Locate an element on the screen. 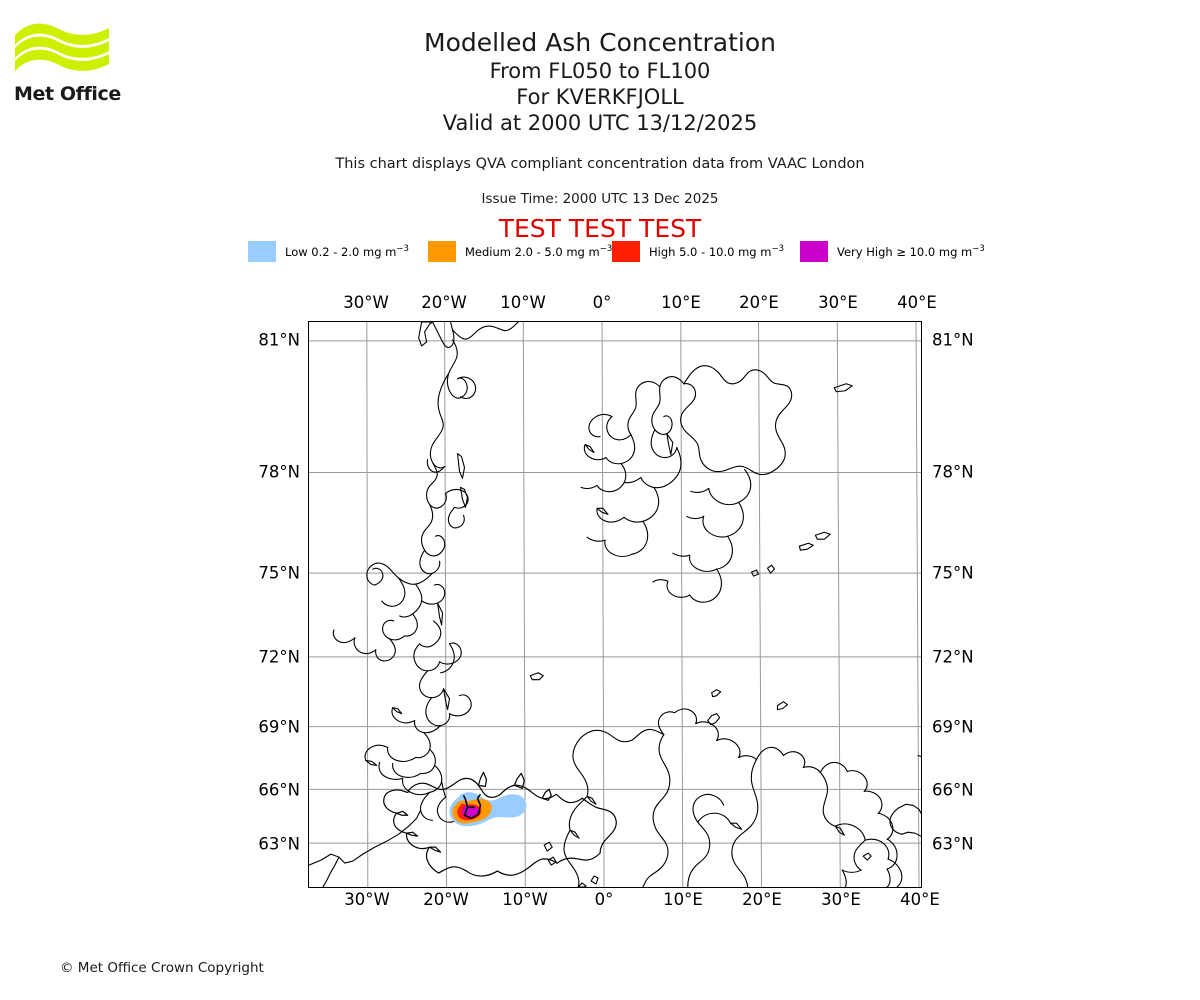 The height and width of the screenshot is (1000, 1200). legend-item-high: High 5.0 - 10.0 mg m−3 is located at coordinates (698, 251).